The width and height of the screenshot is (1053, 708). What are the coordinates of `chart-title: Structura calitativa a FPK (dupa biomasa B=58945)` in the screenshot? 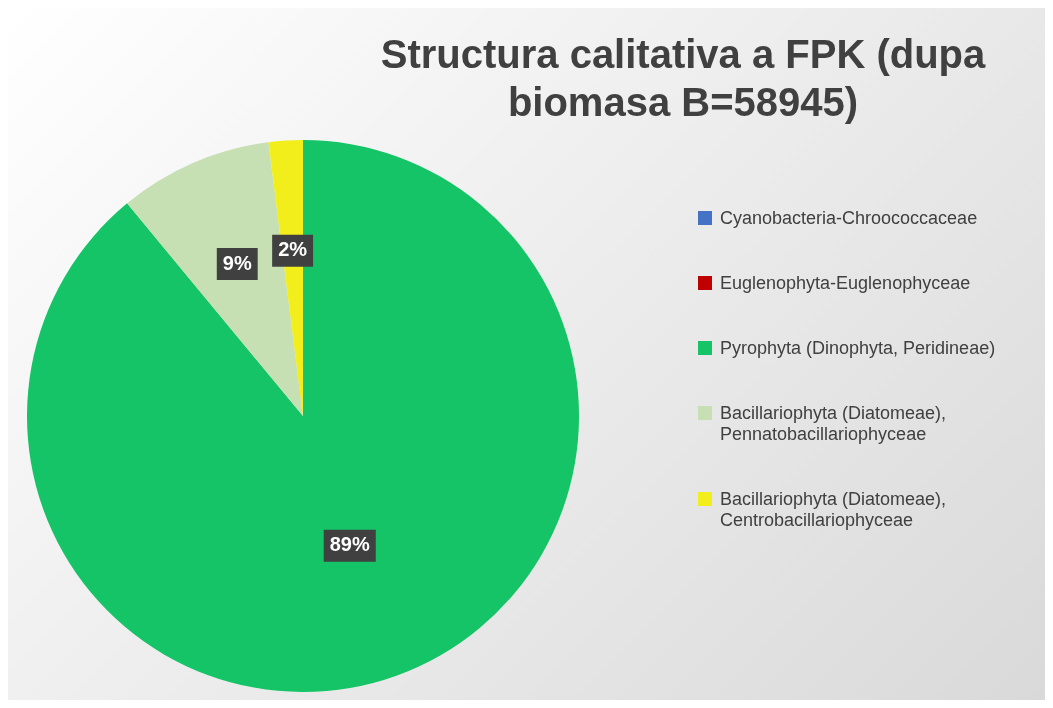 It's located at (683, 78).